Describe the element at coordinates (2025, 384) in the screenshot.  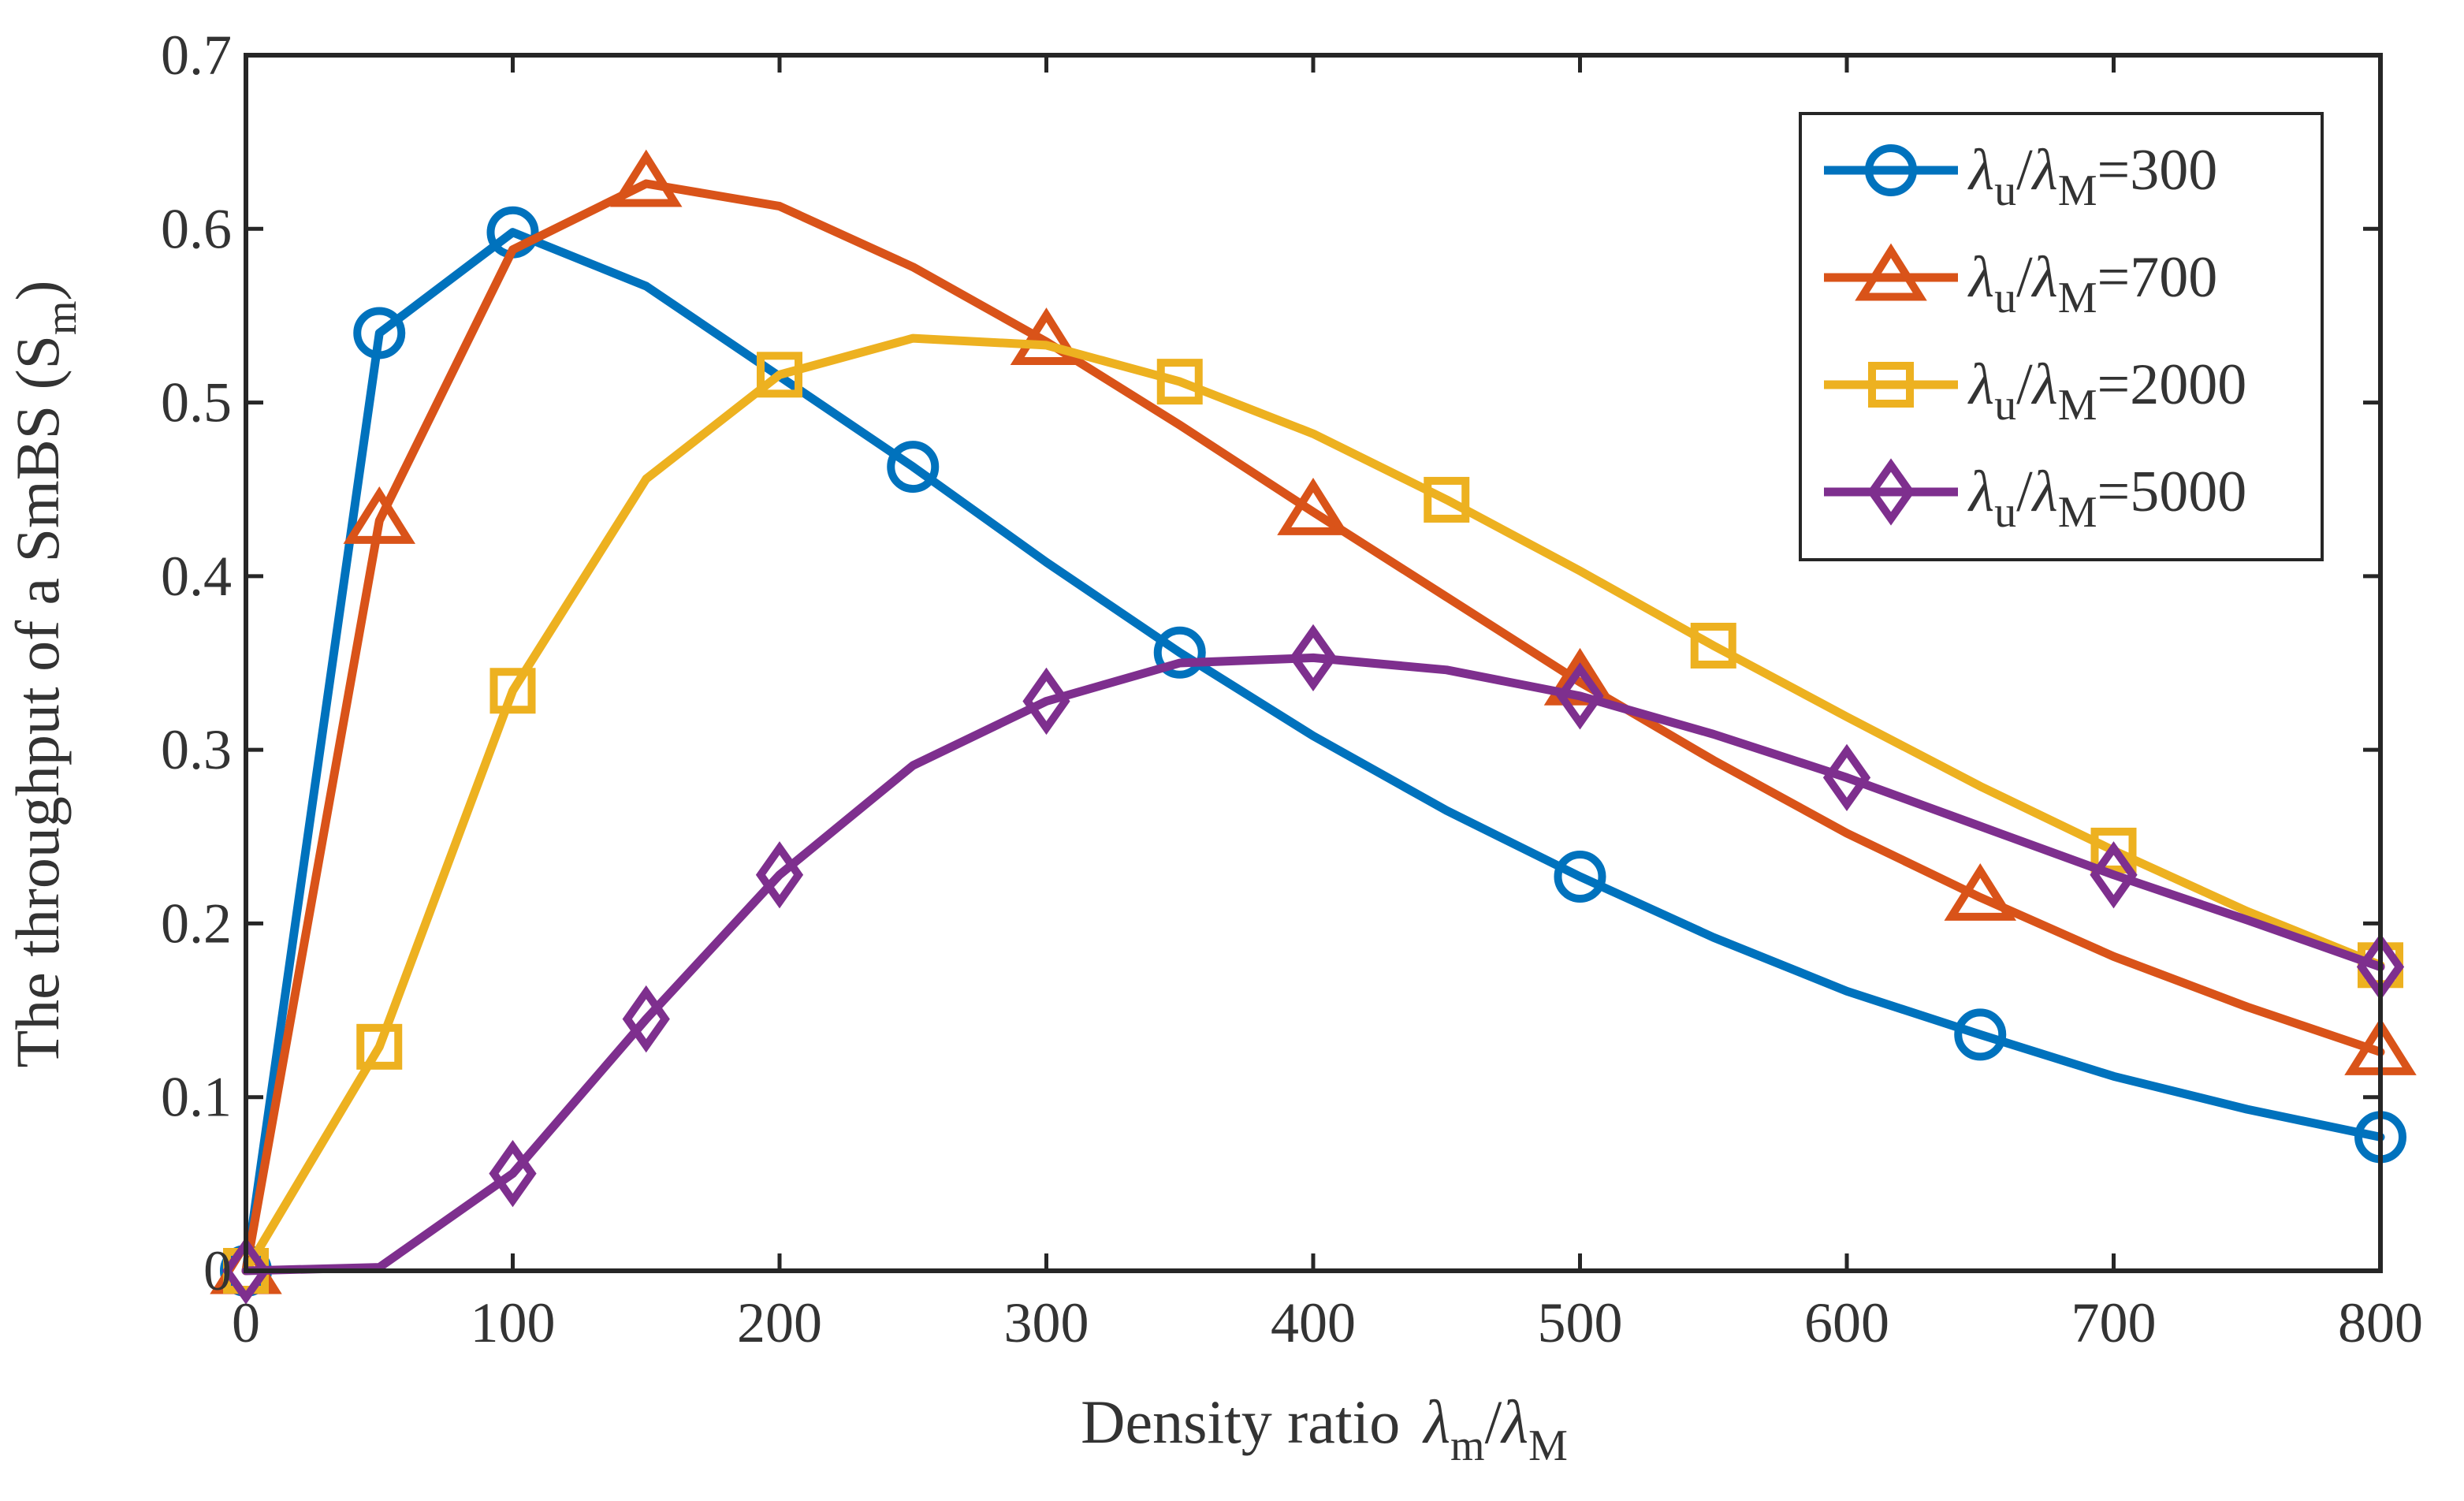
I see `legend-label-3-slash: /` at that location.